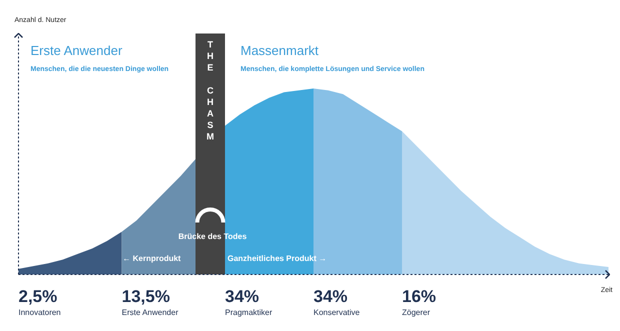 The width and height of the screenshot is (620, 331). What do you see at coordinates (39, 312) in the screenshot?
I see `text: Innovatoren` at bounding box center [39, 312].